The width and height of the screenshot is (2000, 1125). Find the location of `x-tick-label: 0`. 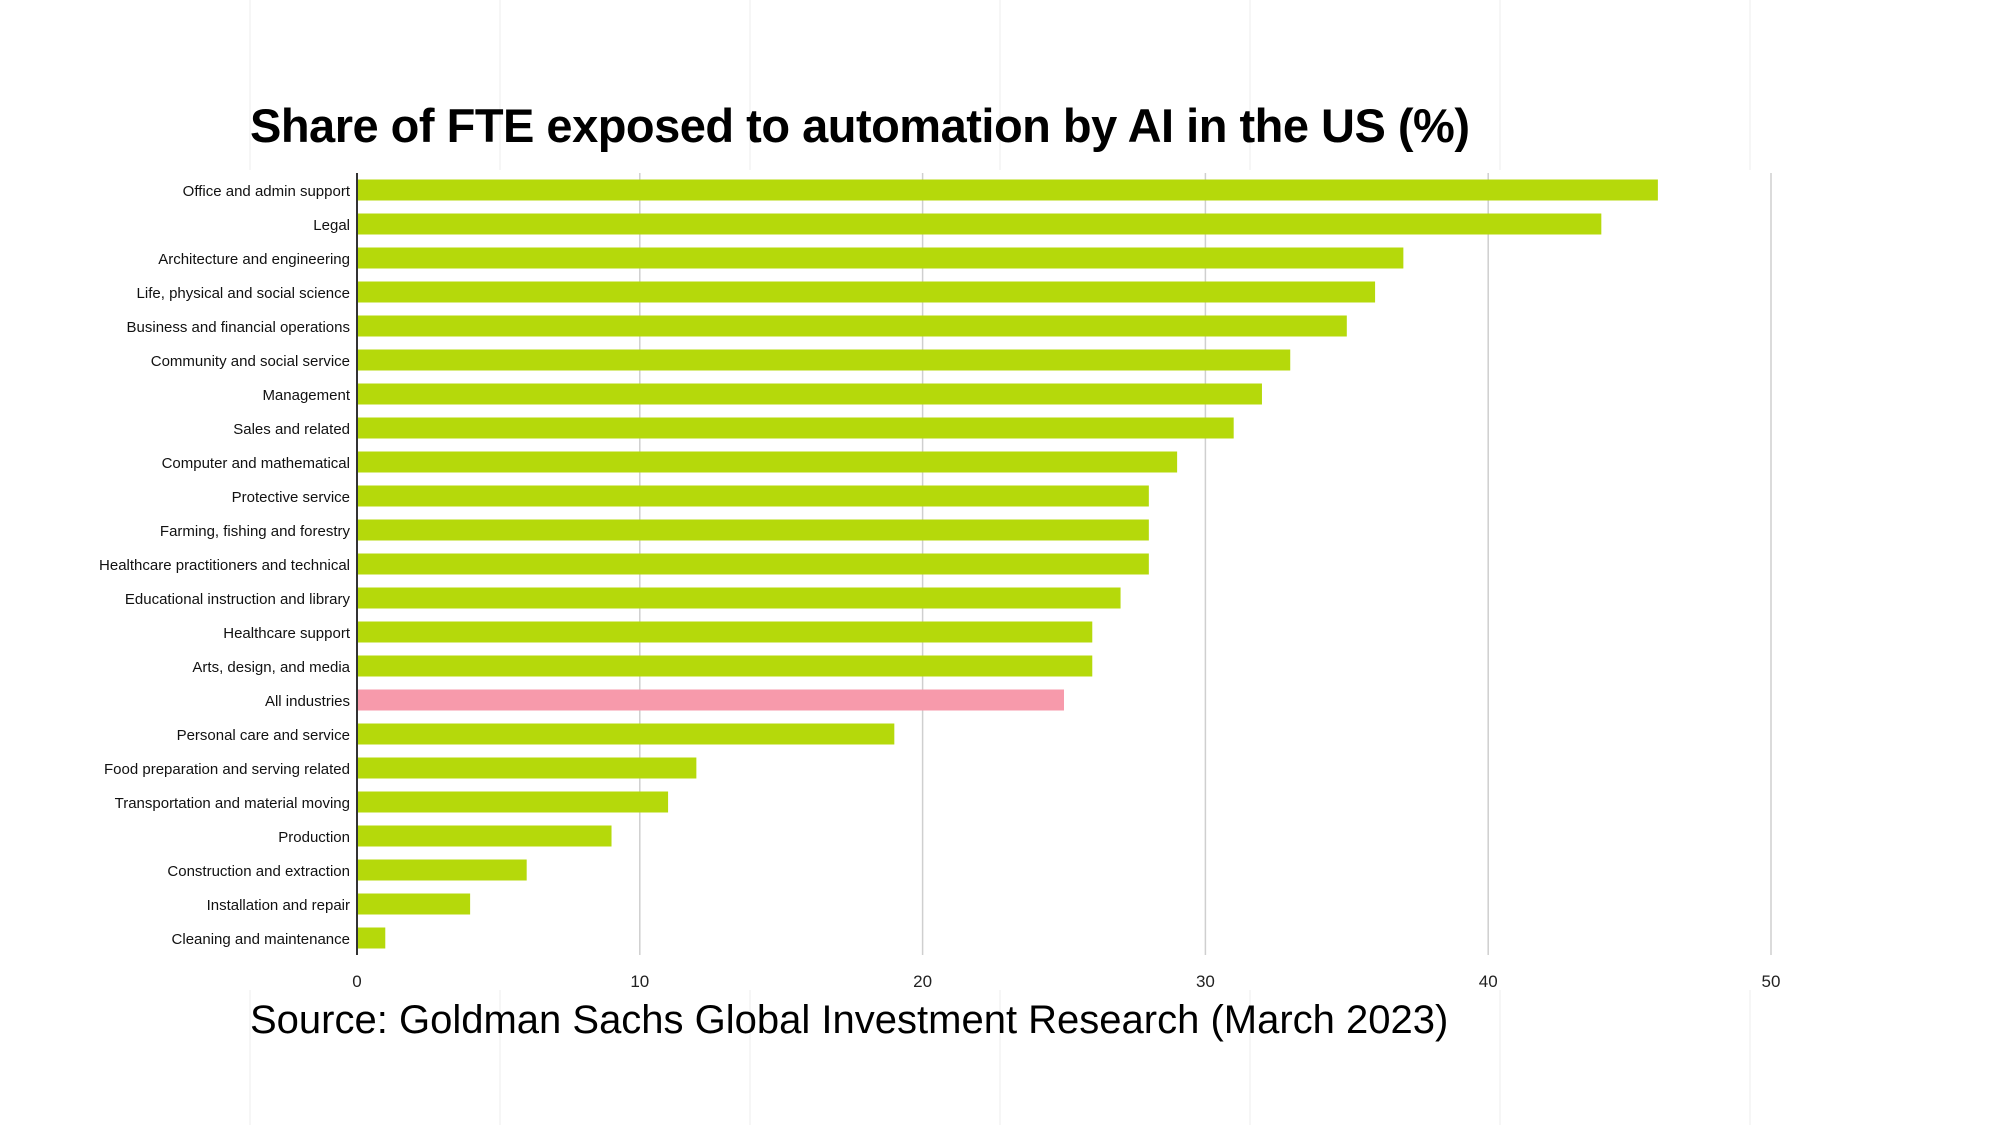

x-tick-label: 0 is located at coordinates (356, 981).